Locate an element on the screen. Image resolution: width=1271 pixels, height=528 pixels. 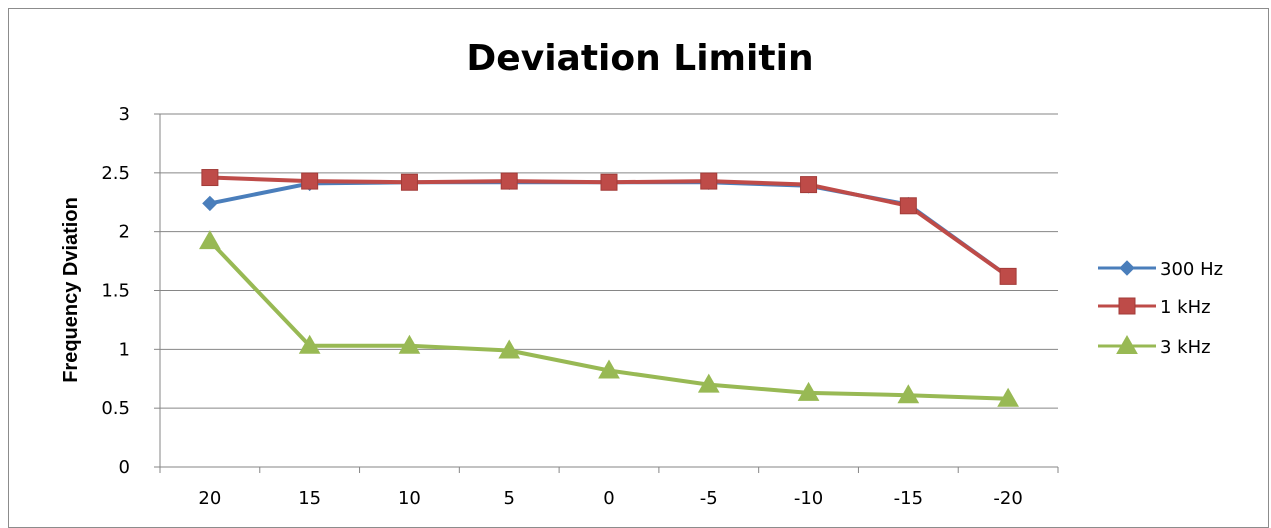
y-tick-label: 2 is located at coordinates (124, 232).